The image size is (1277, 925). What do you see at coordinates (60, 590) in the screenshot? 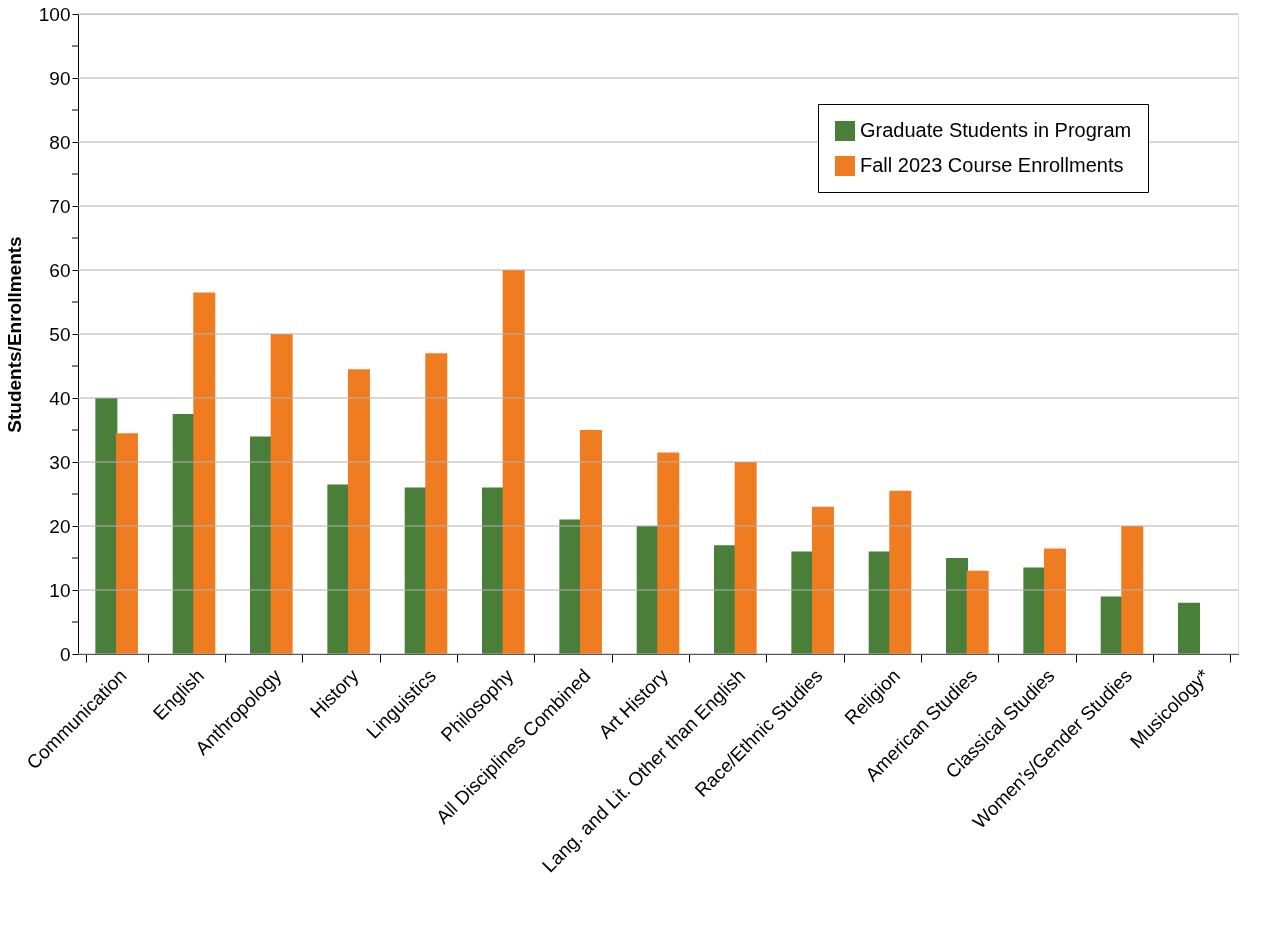
I see `y-tick-label: 10` at bounding box center [60, 590].